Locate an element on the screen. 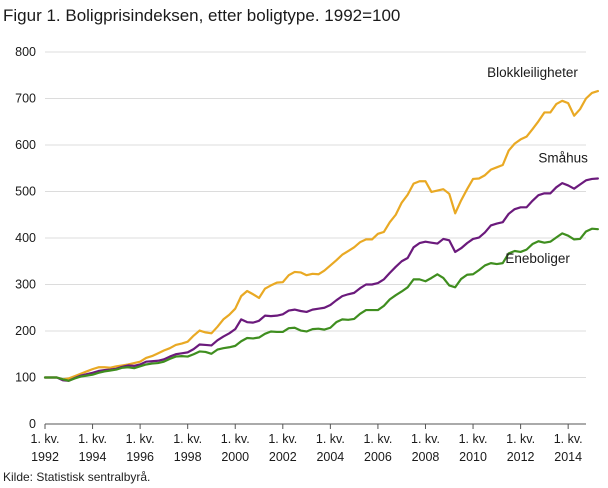  x-tick-label-year: 1996 is located at coordinates (140, 457).